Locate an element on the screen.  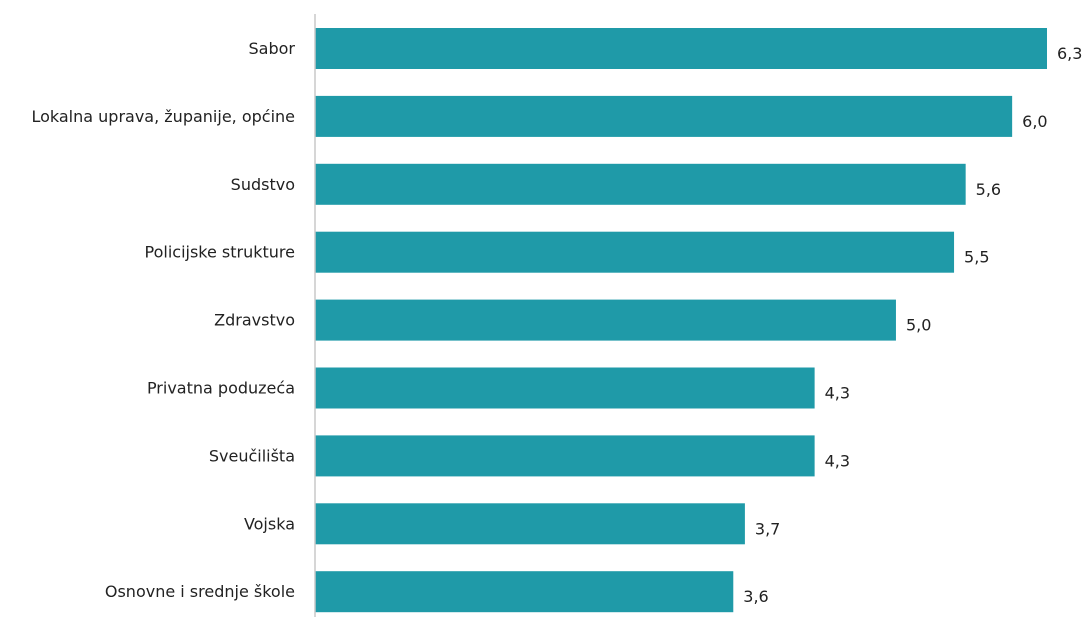
value-label-6: 4,3 is located at coordinates (837, 460).